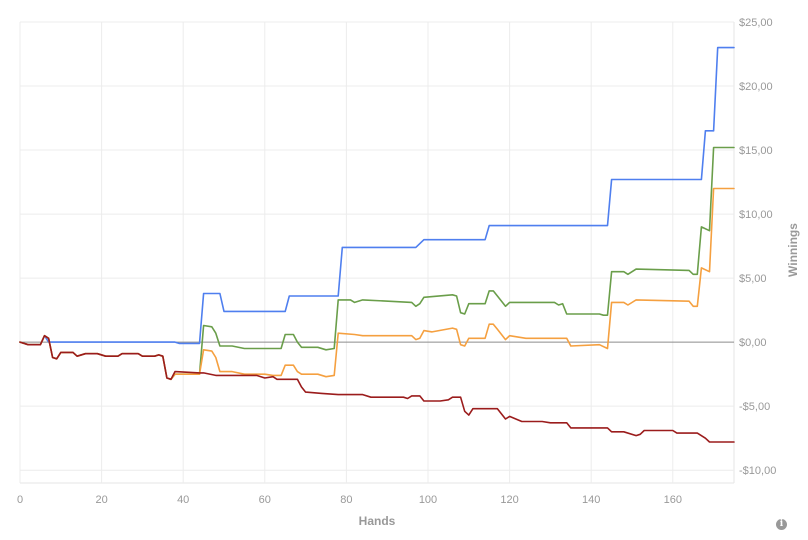 Image resolution: width=808 pixels, height=540 pixels. Describe the element at coordinates (756, 23) in the screenshot. I see `y-tick-label: $25,00` at that location.